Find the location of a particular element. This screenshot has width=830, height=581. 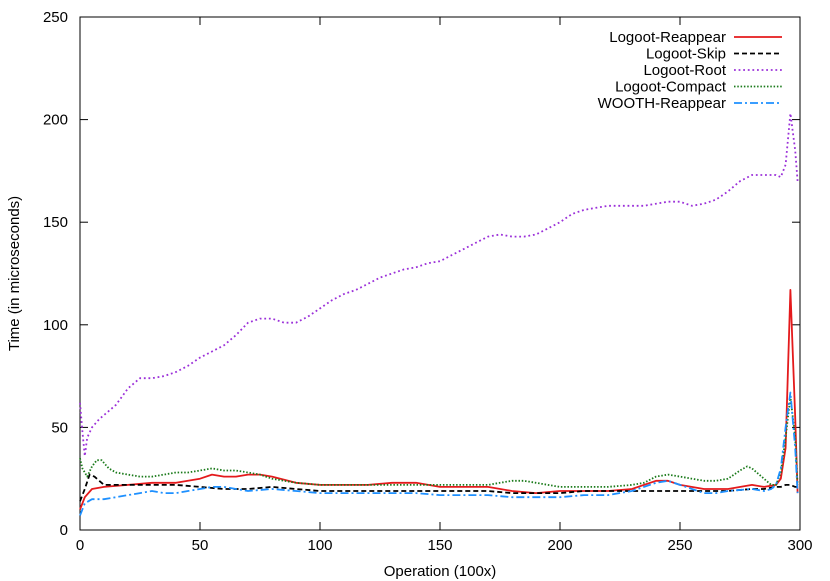

y-tick-label: 150 is located at coordinates (55, 222).